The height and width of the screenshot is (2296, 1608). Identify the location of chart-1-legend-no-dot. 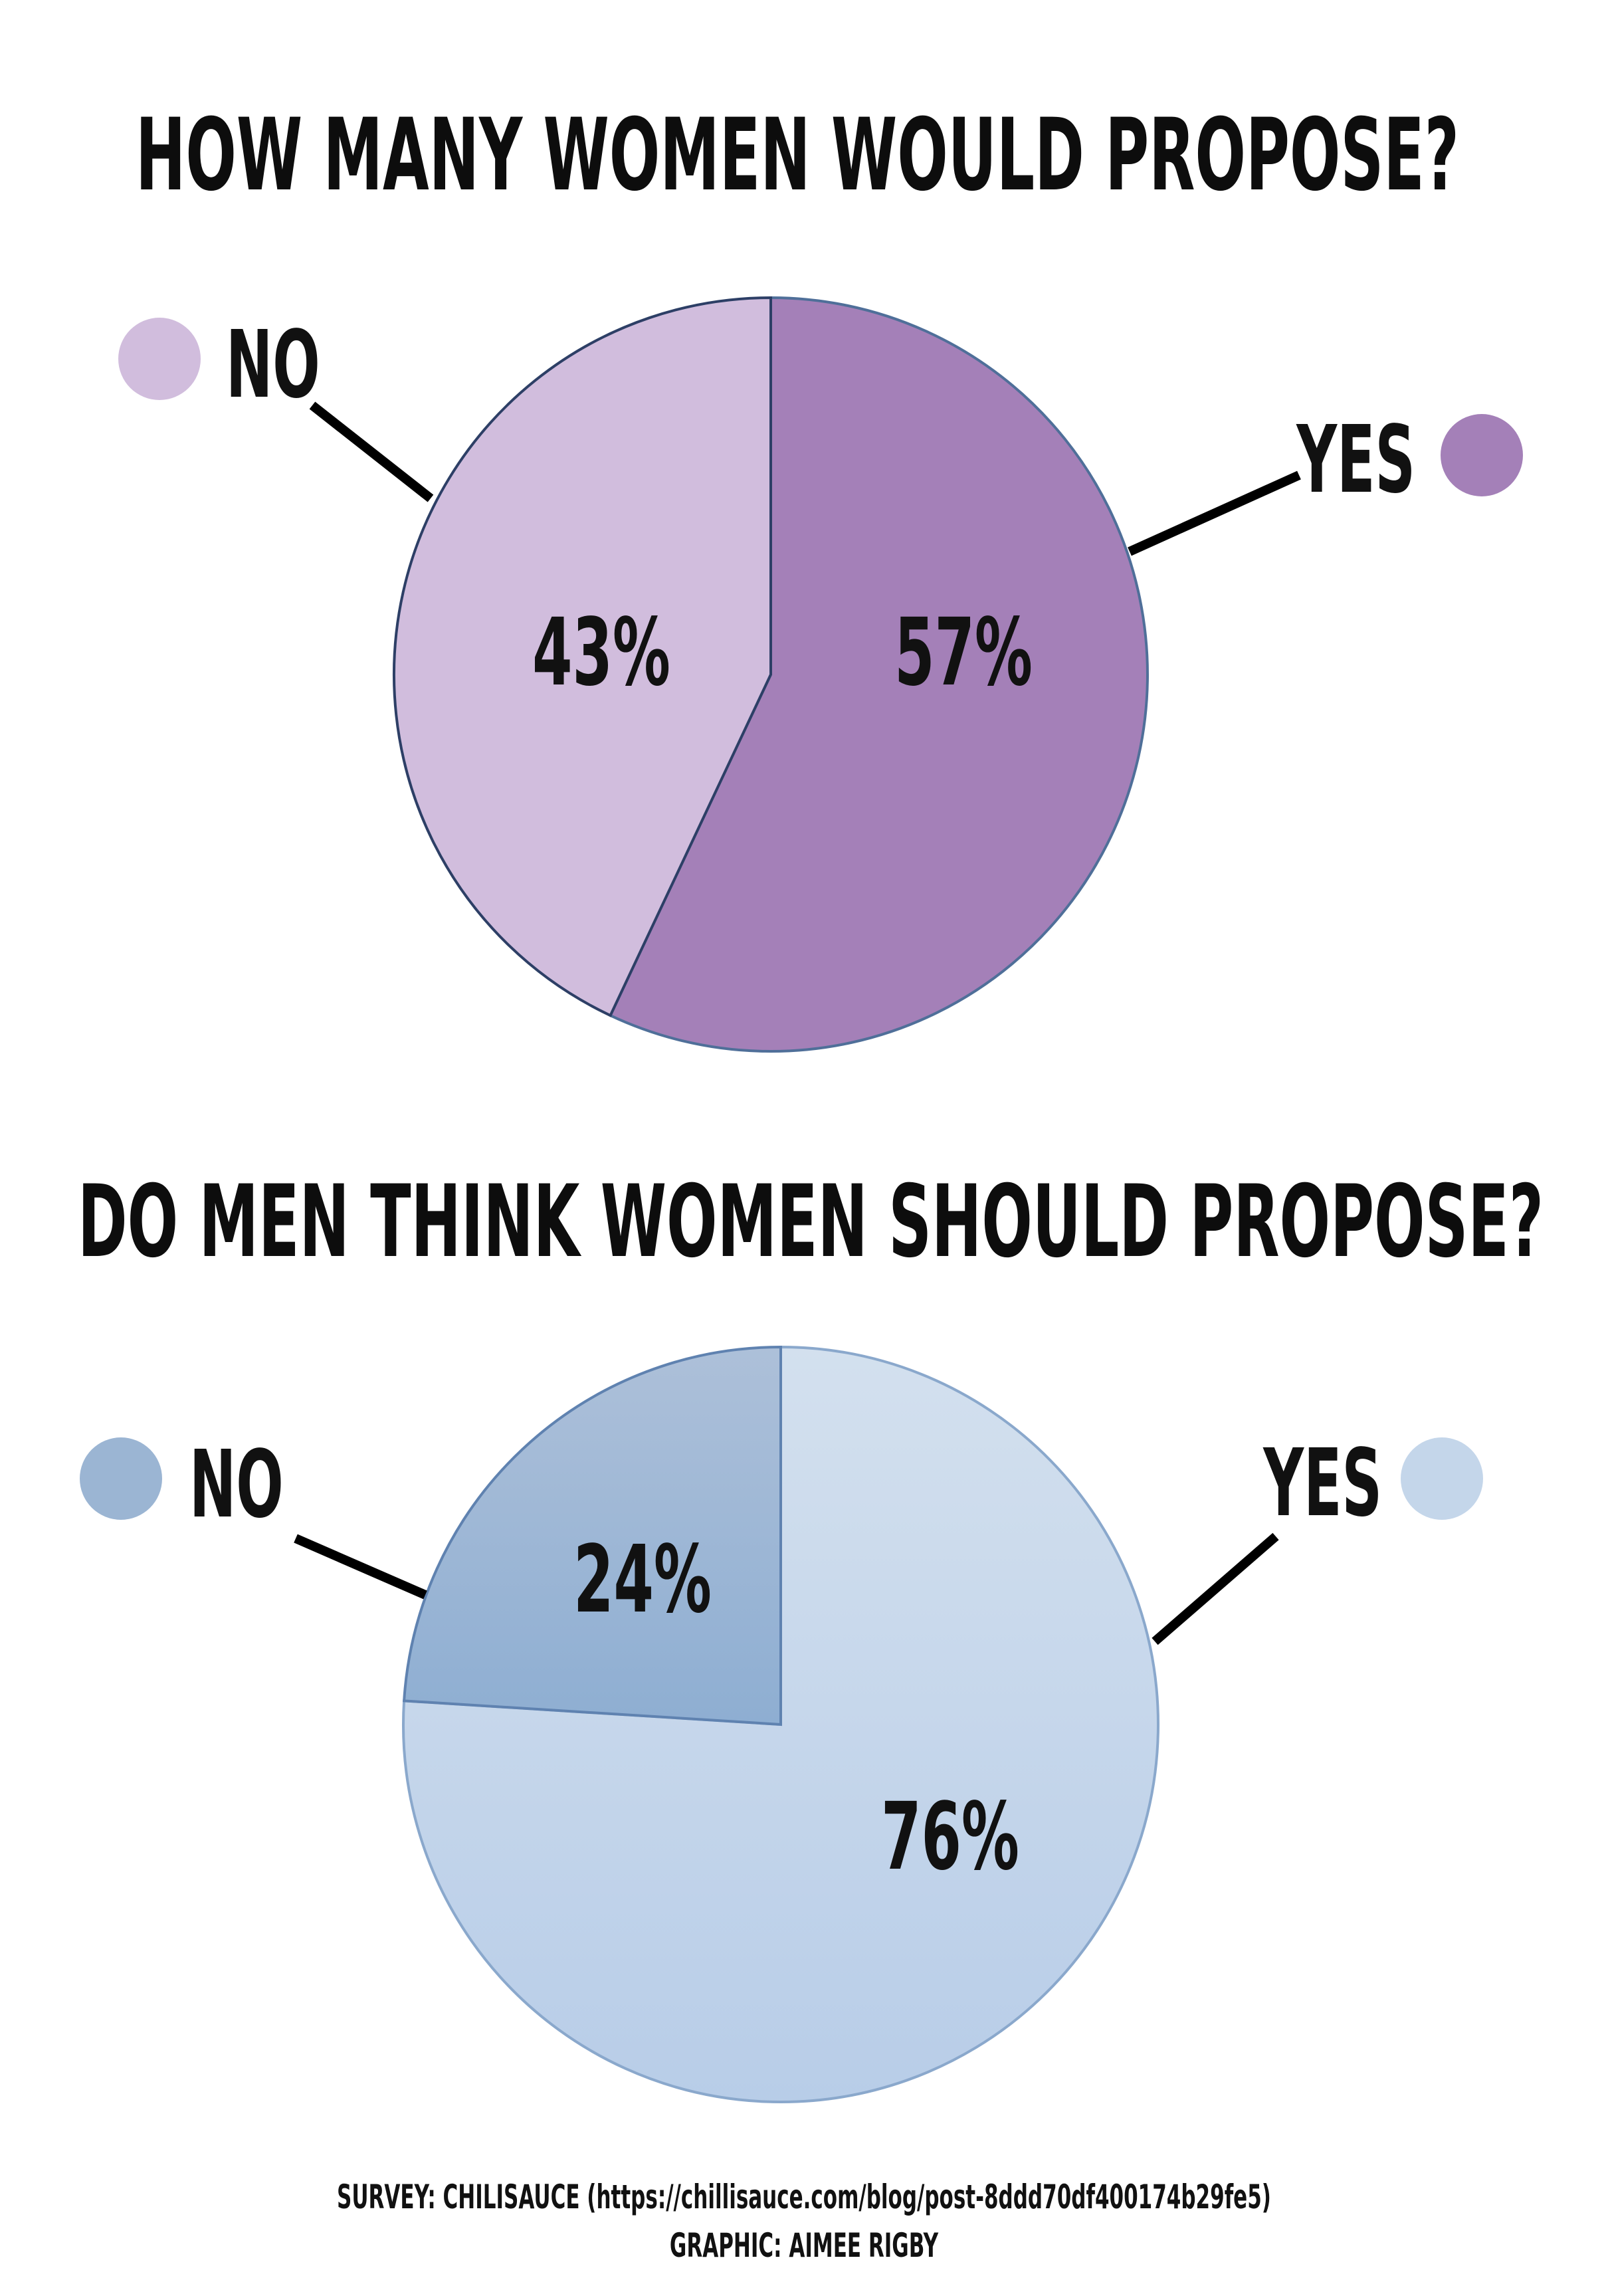
(159, 359).